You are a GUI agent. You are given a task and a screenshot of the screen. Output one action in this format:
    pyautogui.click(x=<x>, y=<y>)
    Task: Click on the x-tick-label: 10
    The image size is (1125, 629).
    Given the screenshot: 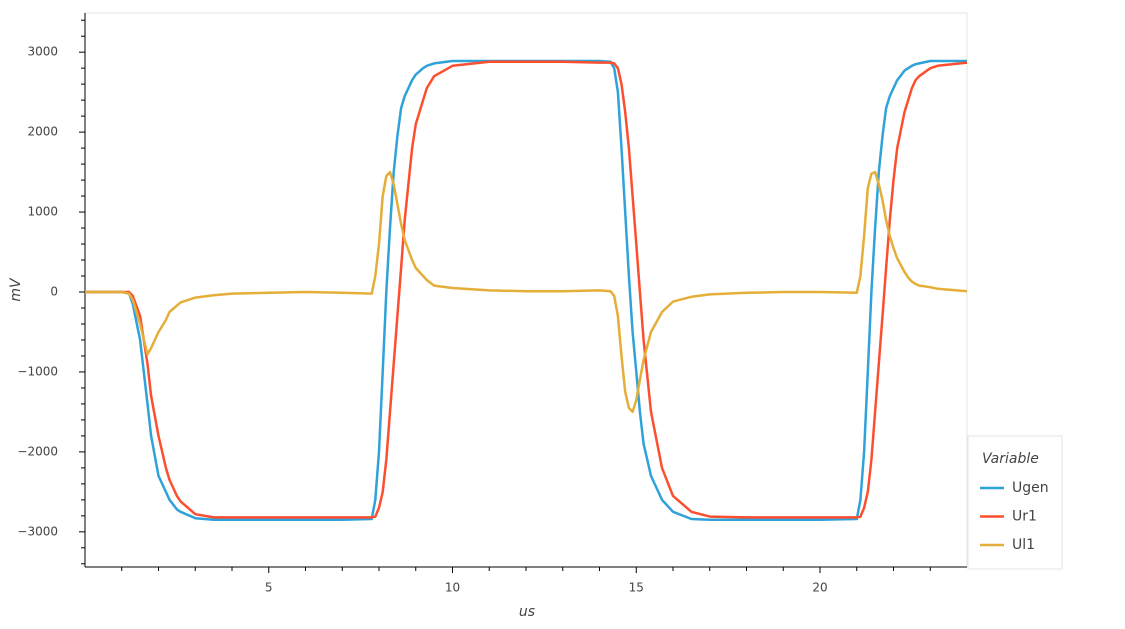 What is the action you would take?
    pyautogui.click(x=452, y=588)
    